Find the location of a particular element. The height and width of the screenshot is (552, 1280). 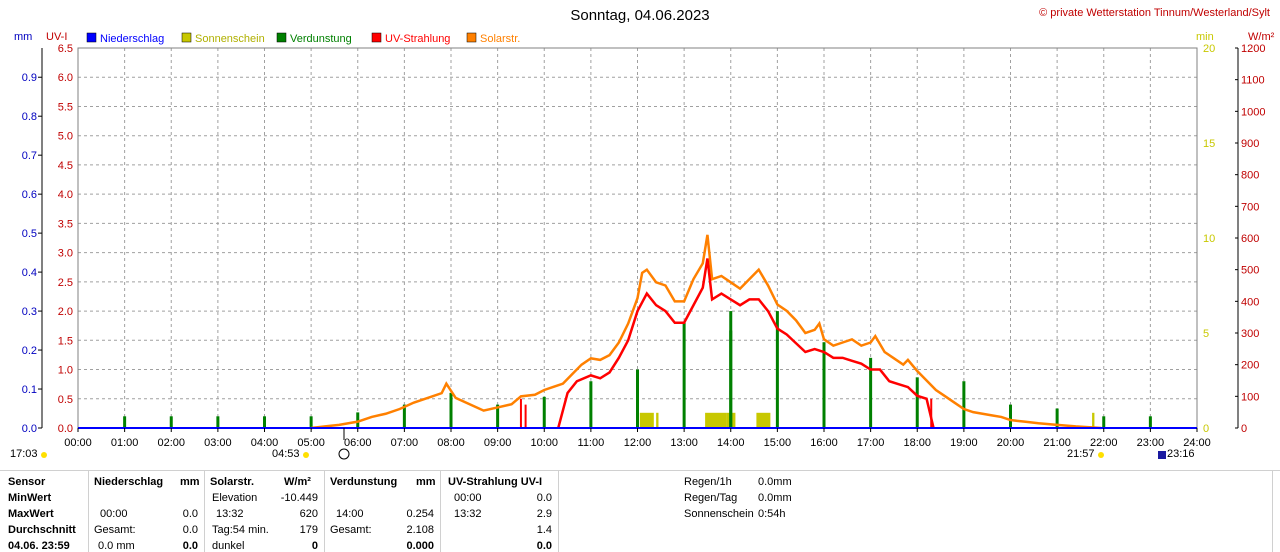

rain-max-time: 00:00 is located at coordinates (114, 514).